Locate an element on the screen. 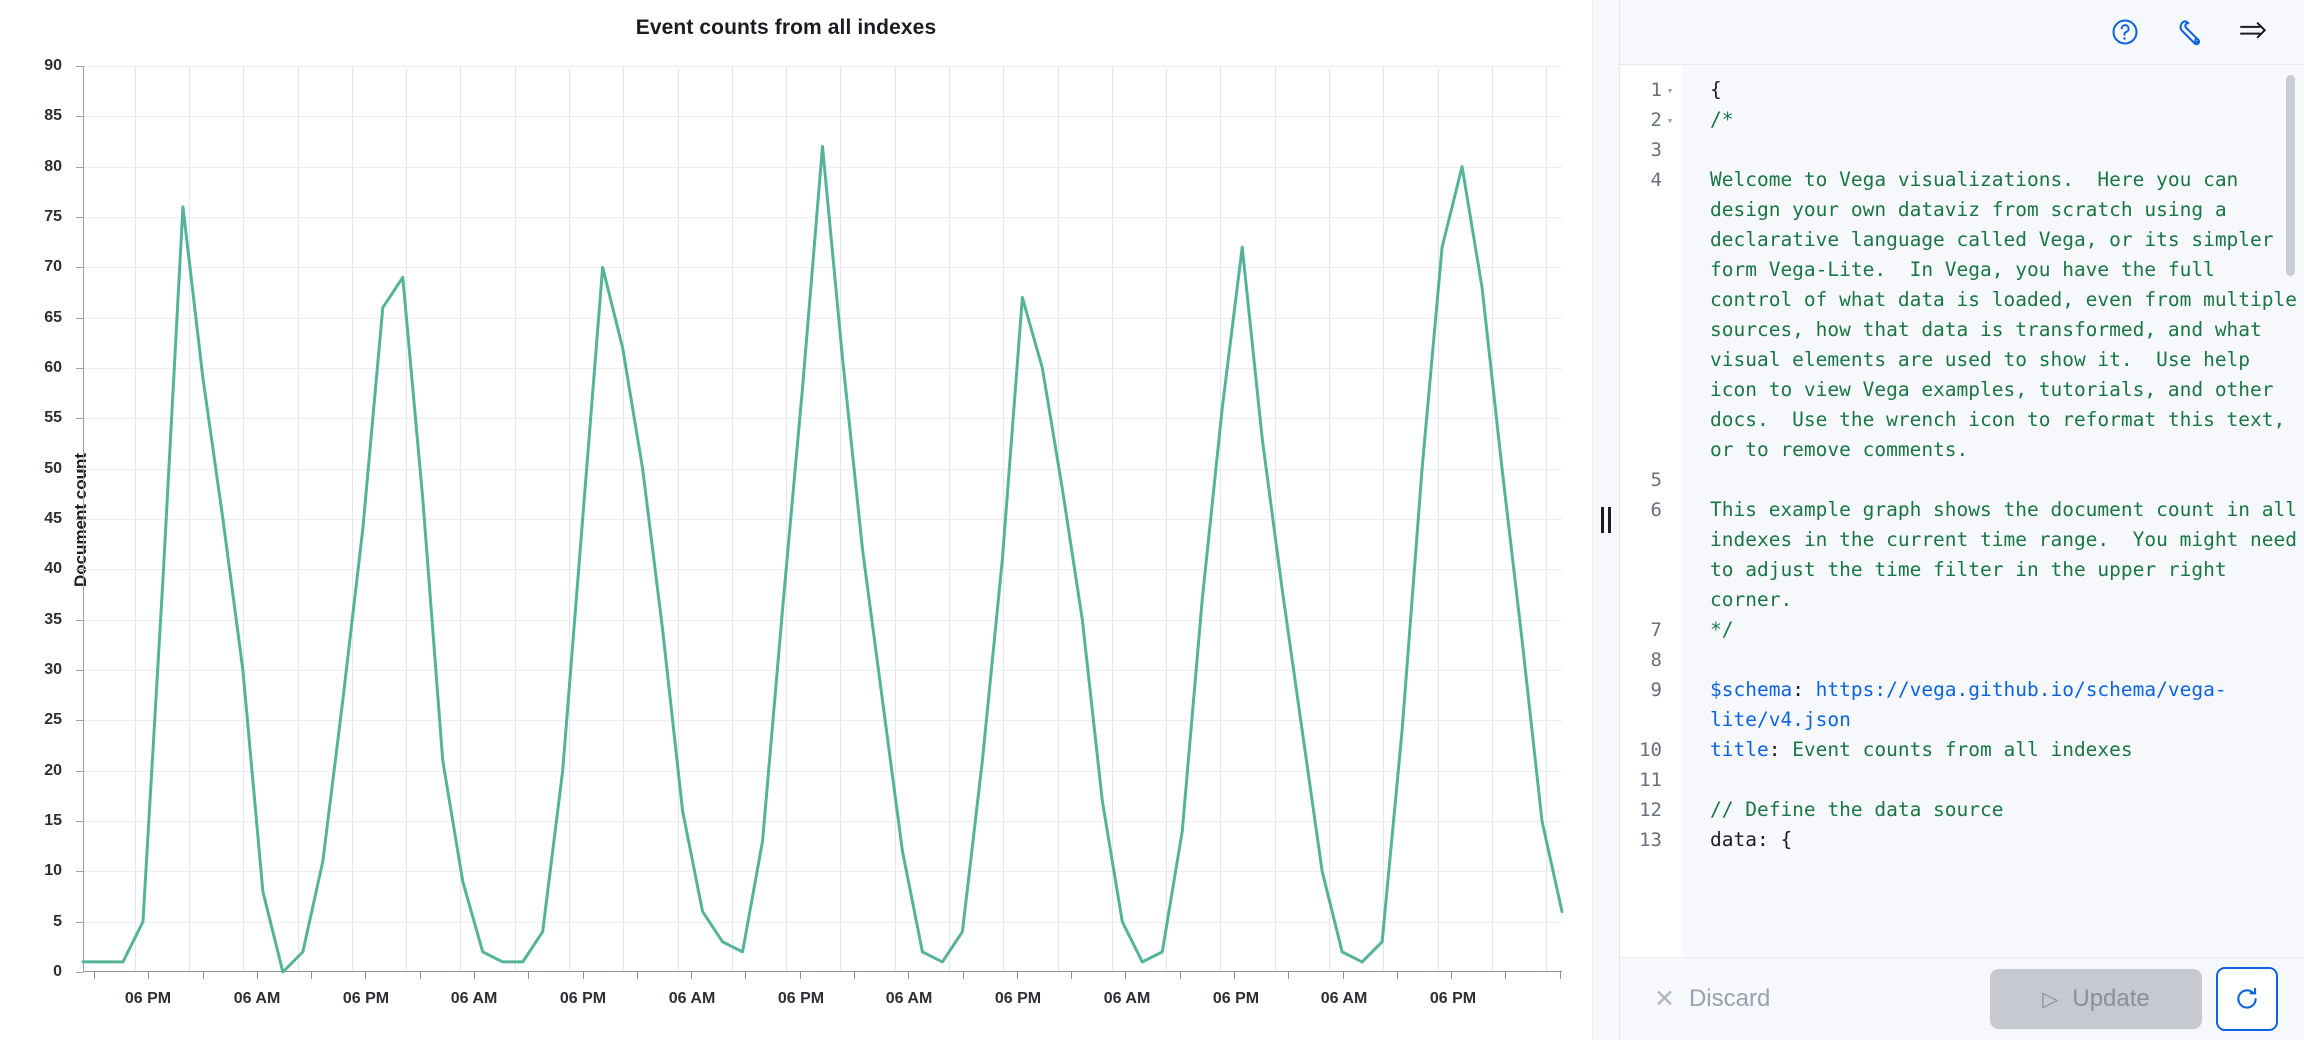 The image size is (2304, 1040). help-circle-icon is located at coordinates (2125, 32).